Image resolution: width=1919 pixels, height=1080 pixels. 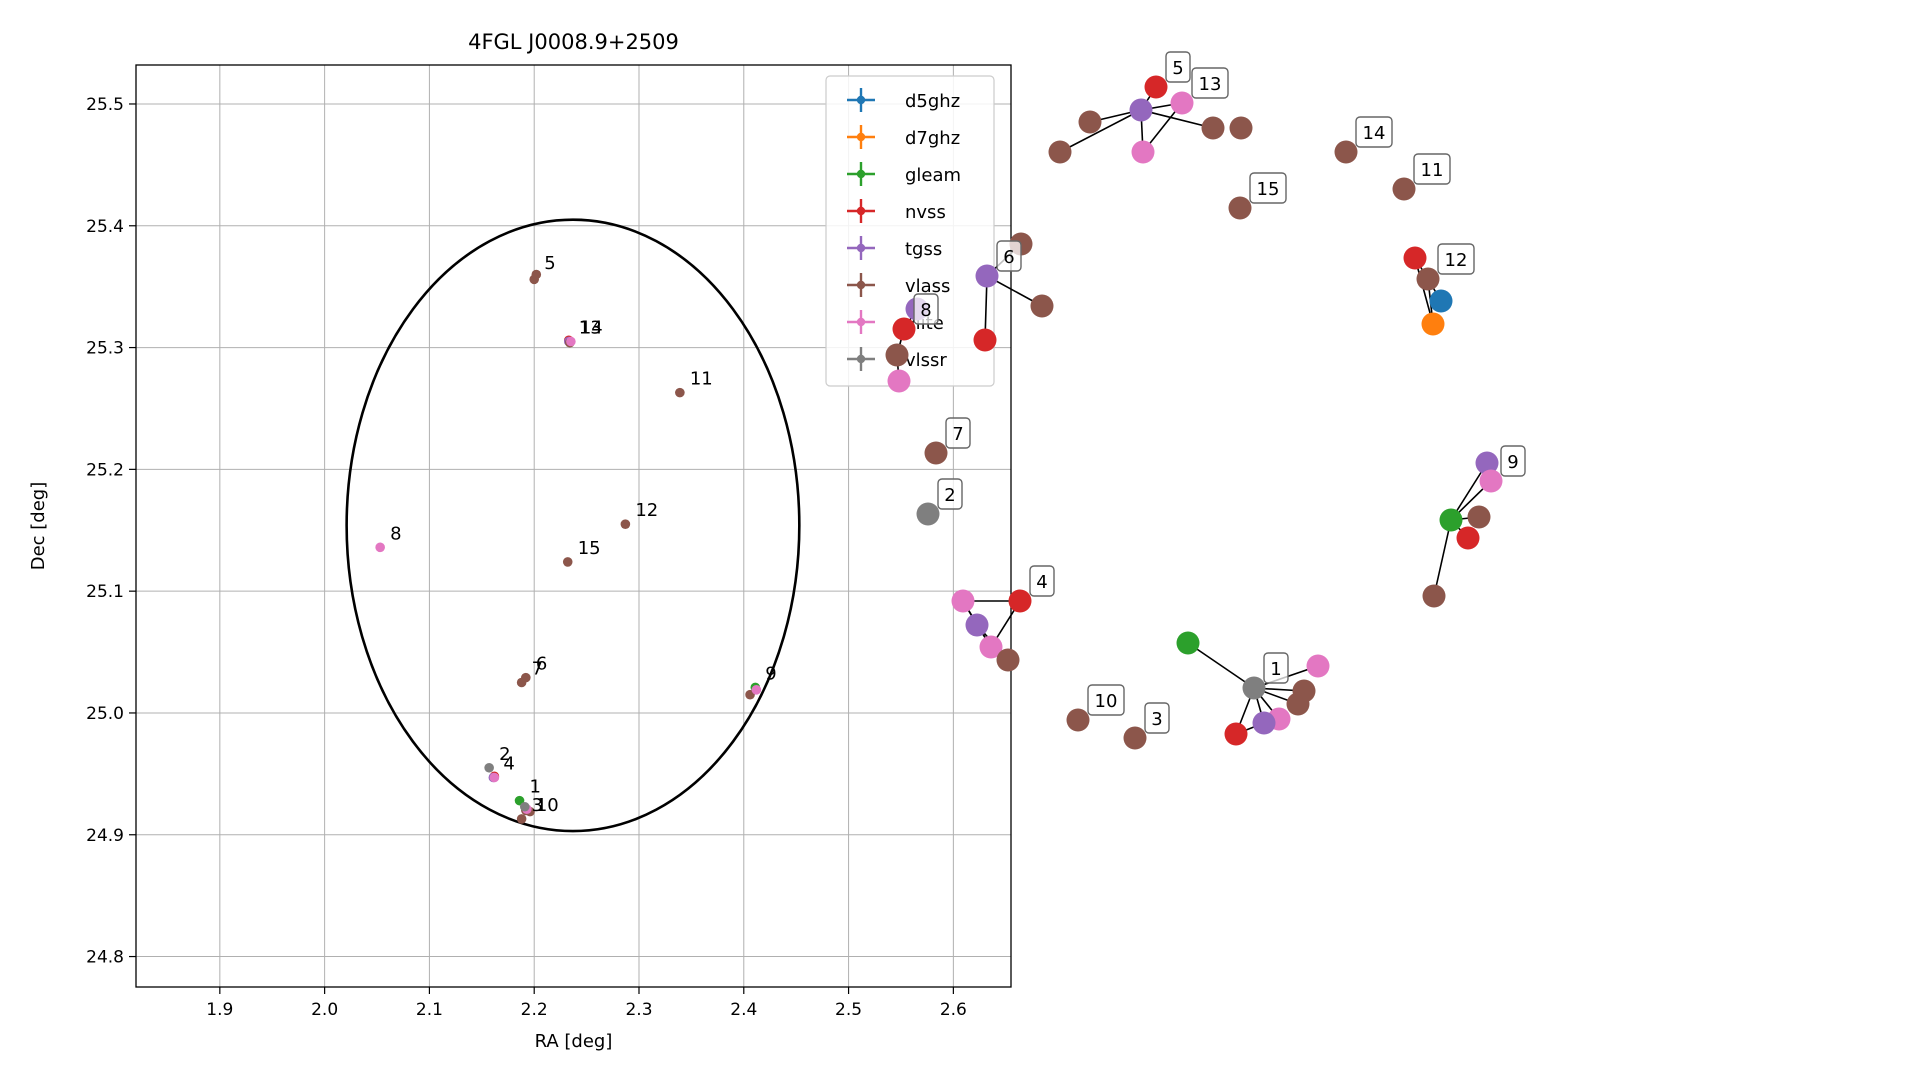 I want to click on point-annotation: 4, so click(x=508, y=764).